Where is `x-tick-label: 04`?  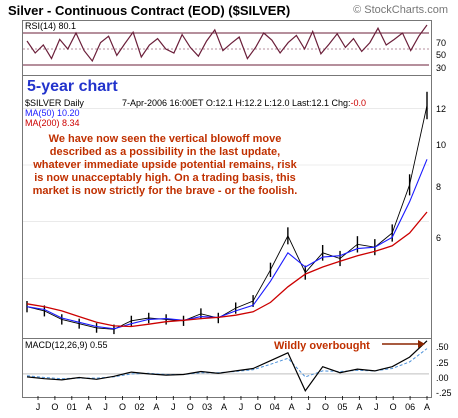
x-tick-label: 04 is located at coordinates (274, 407).